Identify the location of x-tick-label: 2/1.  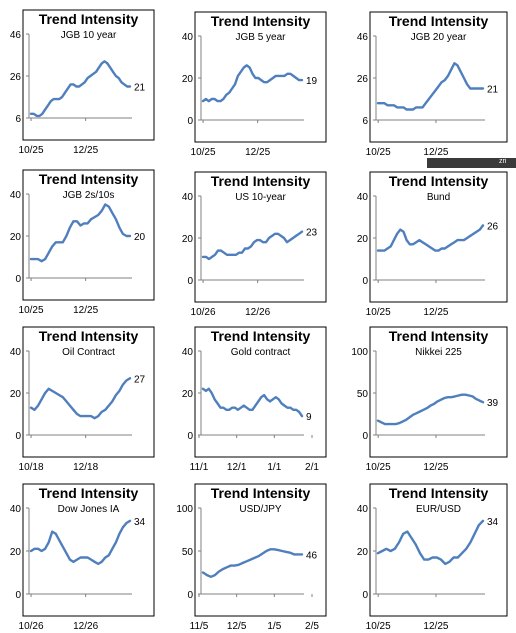
(312, 467).